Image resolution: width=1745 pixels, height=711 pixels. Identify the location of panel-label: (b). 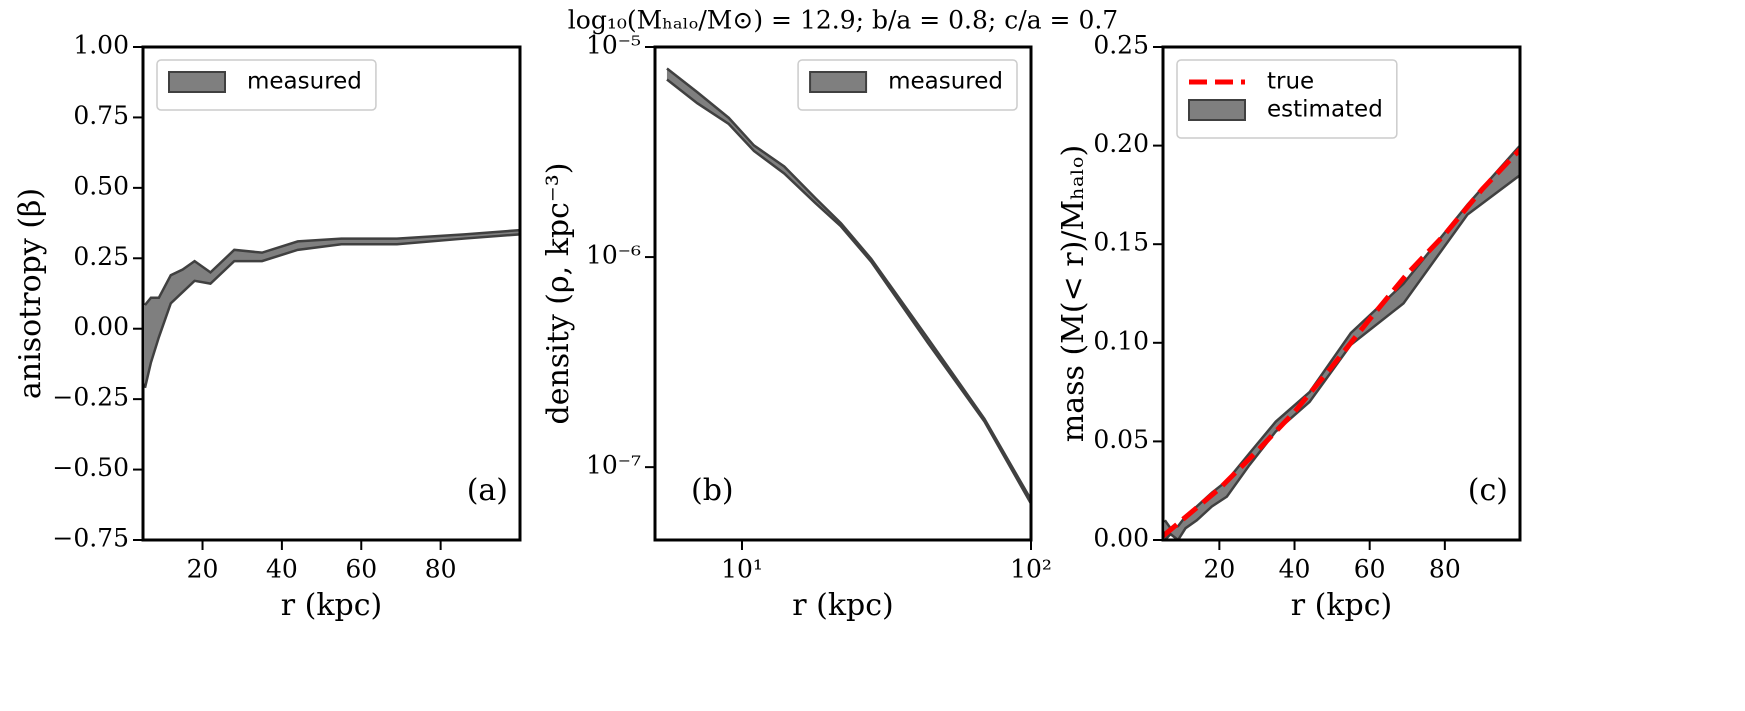
(712, 490).